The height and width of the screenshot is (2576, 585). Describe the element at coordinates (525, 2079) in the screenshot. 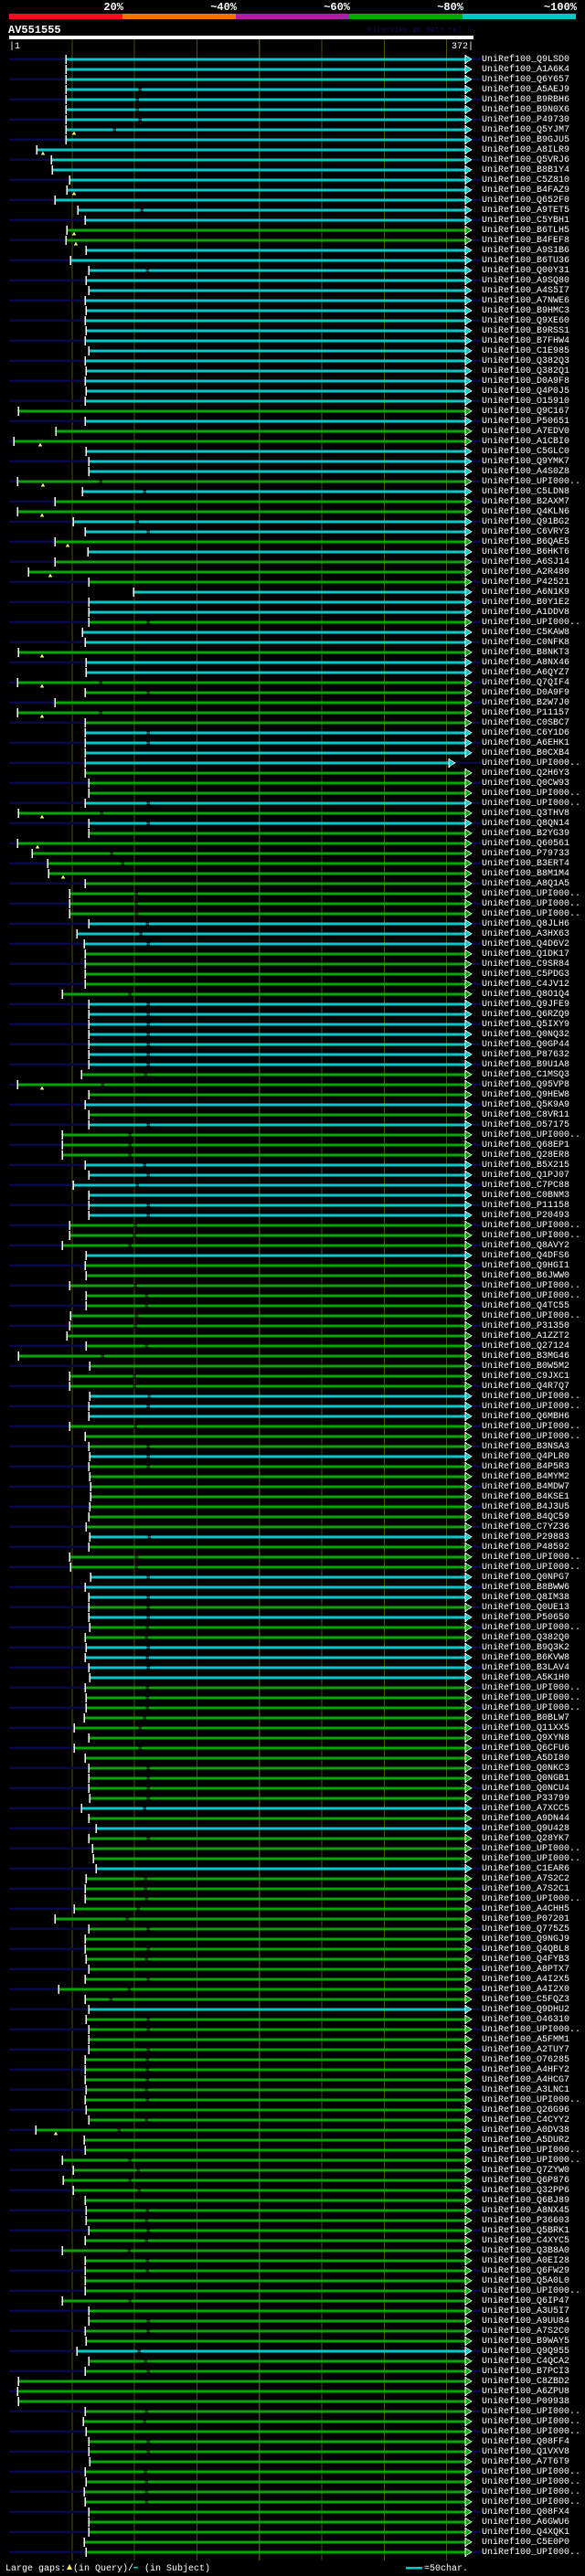

I see `svg-text: UniRef100_A4HCG7` at that location.